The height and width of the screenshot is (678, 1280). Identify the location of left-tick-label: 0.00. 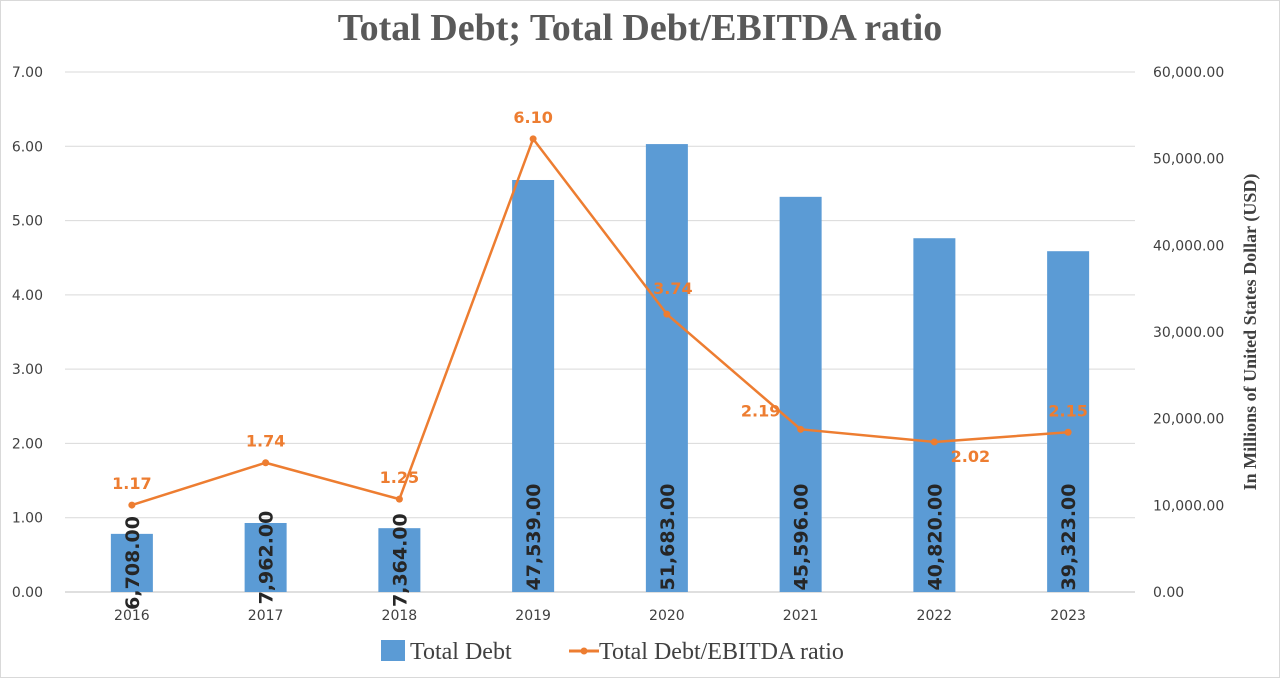
(27, 593).